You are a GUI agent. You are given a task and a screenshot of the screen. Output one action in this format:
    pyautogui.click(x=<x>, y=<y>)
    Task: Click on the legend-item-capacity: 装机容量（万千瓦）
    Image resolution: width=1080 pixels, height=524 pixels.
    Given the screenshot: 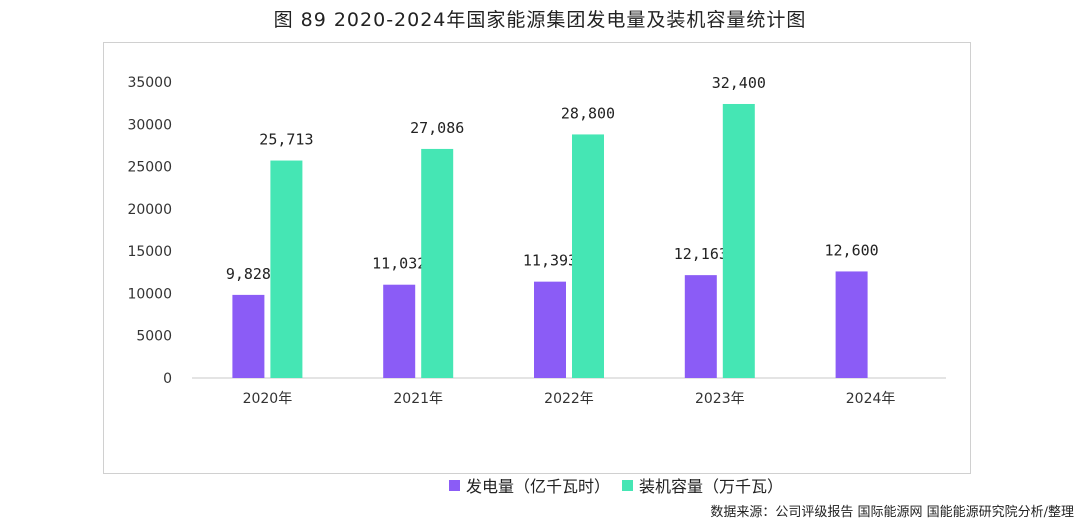 What is the action you would take?
    pyautogui.click(x=702, y=485)
    